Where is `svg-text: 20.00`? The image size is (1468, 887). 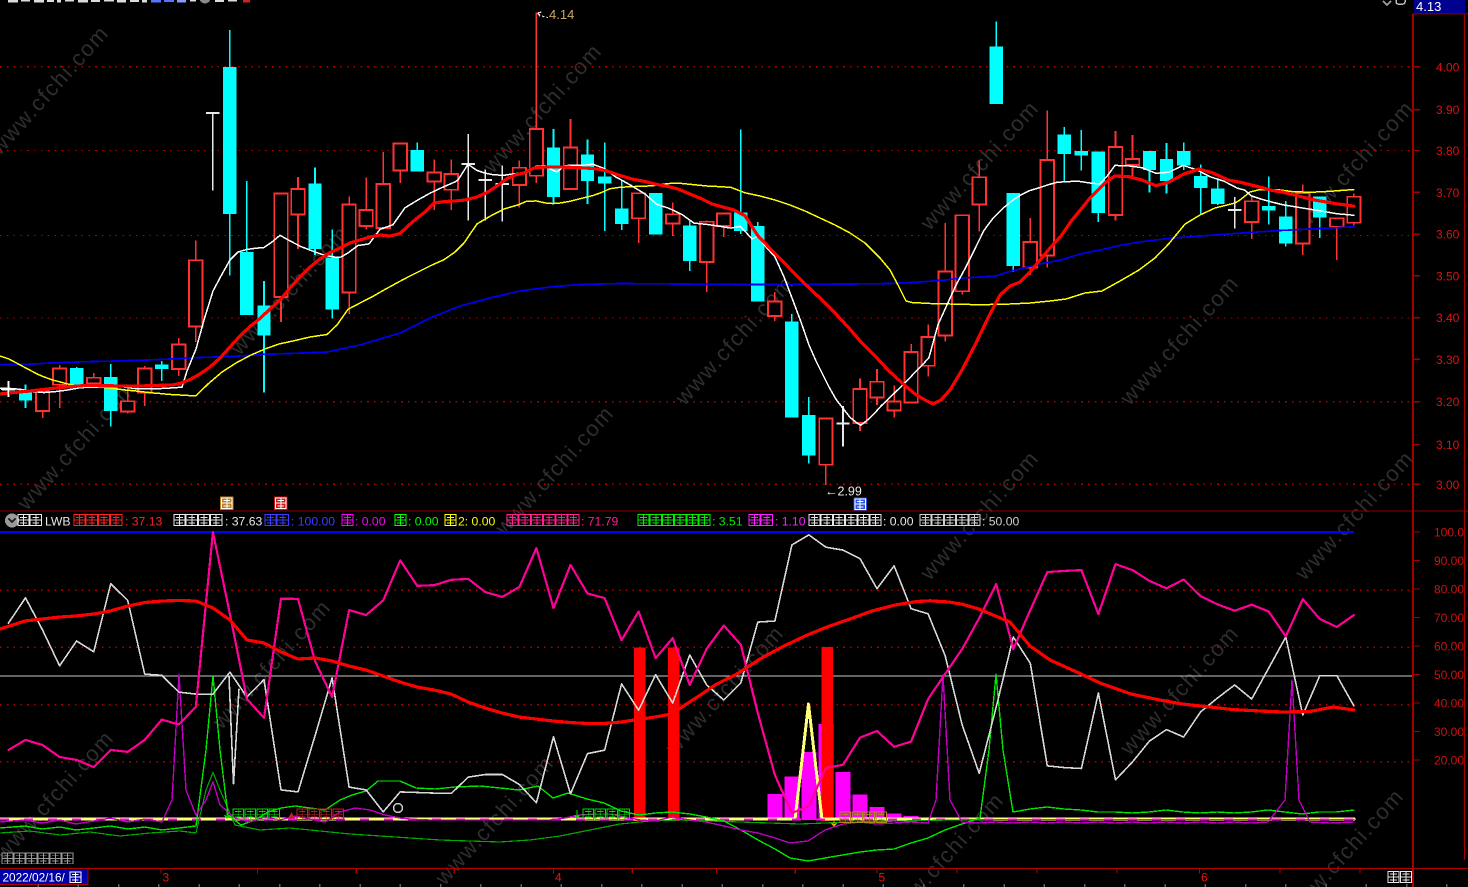 svg-text: 20.00 is located at coordinates (1449, 761).